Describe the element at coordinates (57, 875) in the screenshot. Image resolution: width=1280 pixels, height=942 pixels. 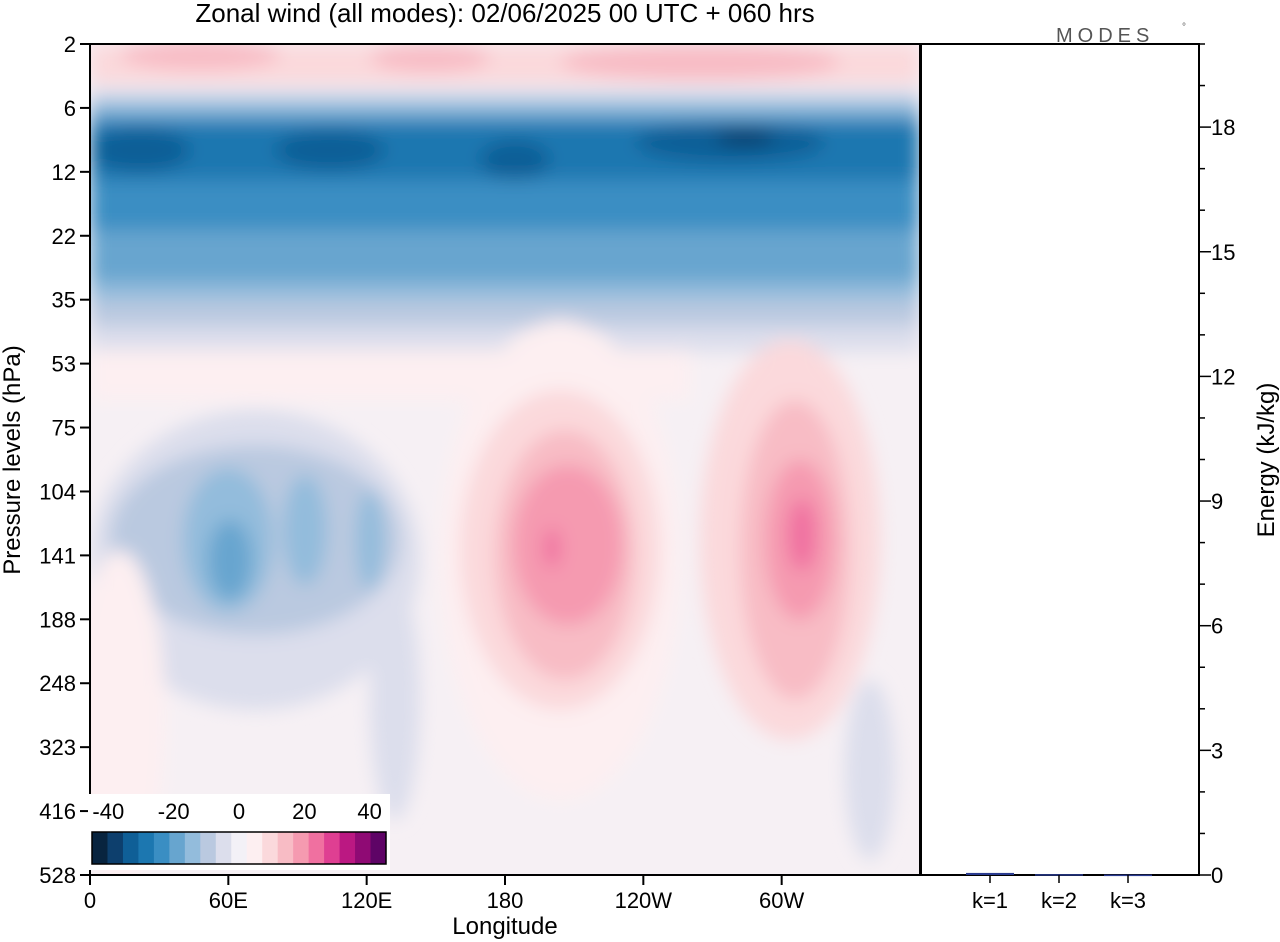
I see `y-tick-label: 528` at that location.